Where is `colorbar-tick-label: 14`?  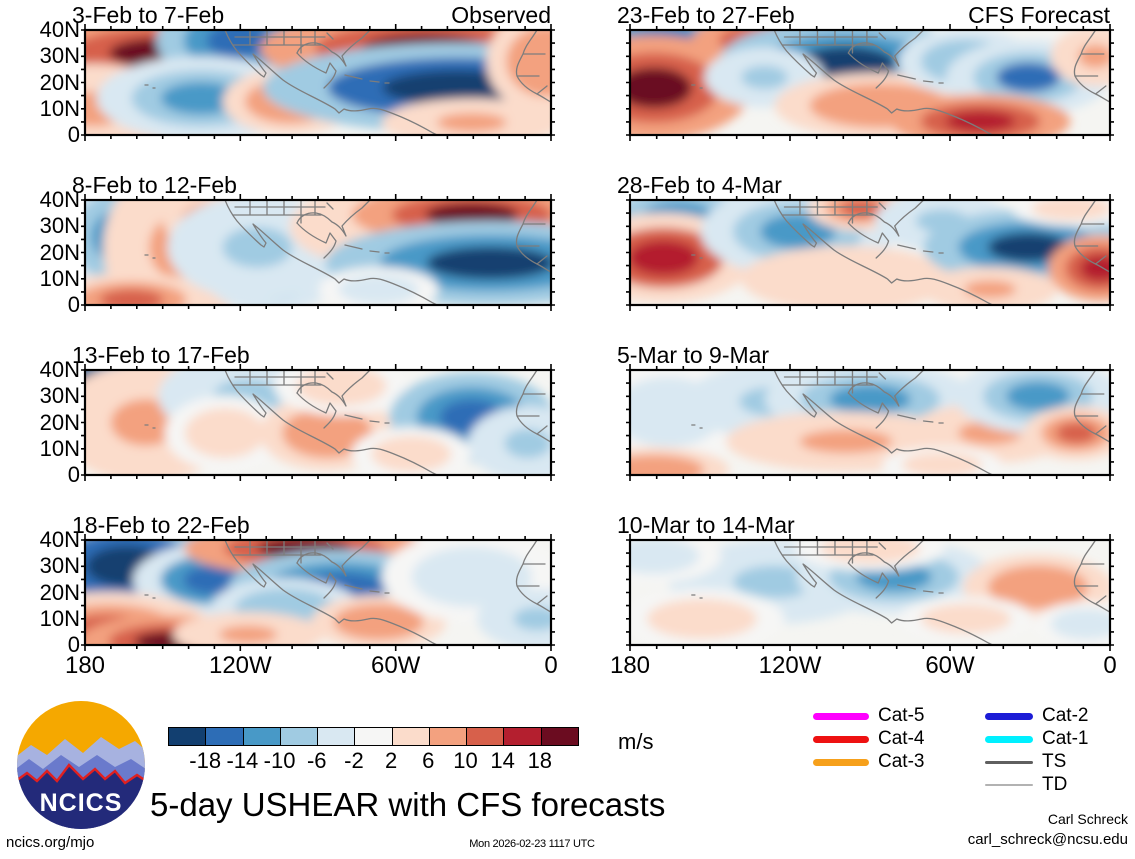
colorbar-tick-label: 14 is located at coordinates (502, 760).